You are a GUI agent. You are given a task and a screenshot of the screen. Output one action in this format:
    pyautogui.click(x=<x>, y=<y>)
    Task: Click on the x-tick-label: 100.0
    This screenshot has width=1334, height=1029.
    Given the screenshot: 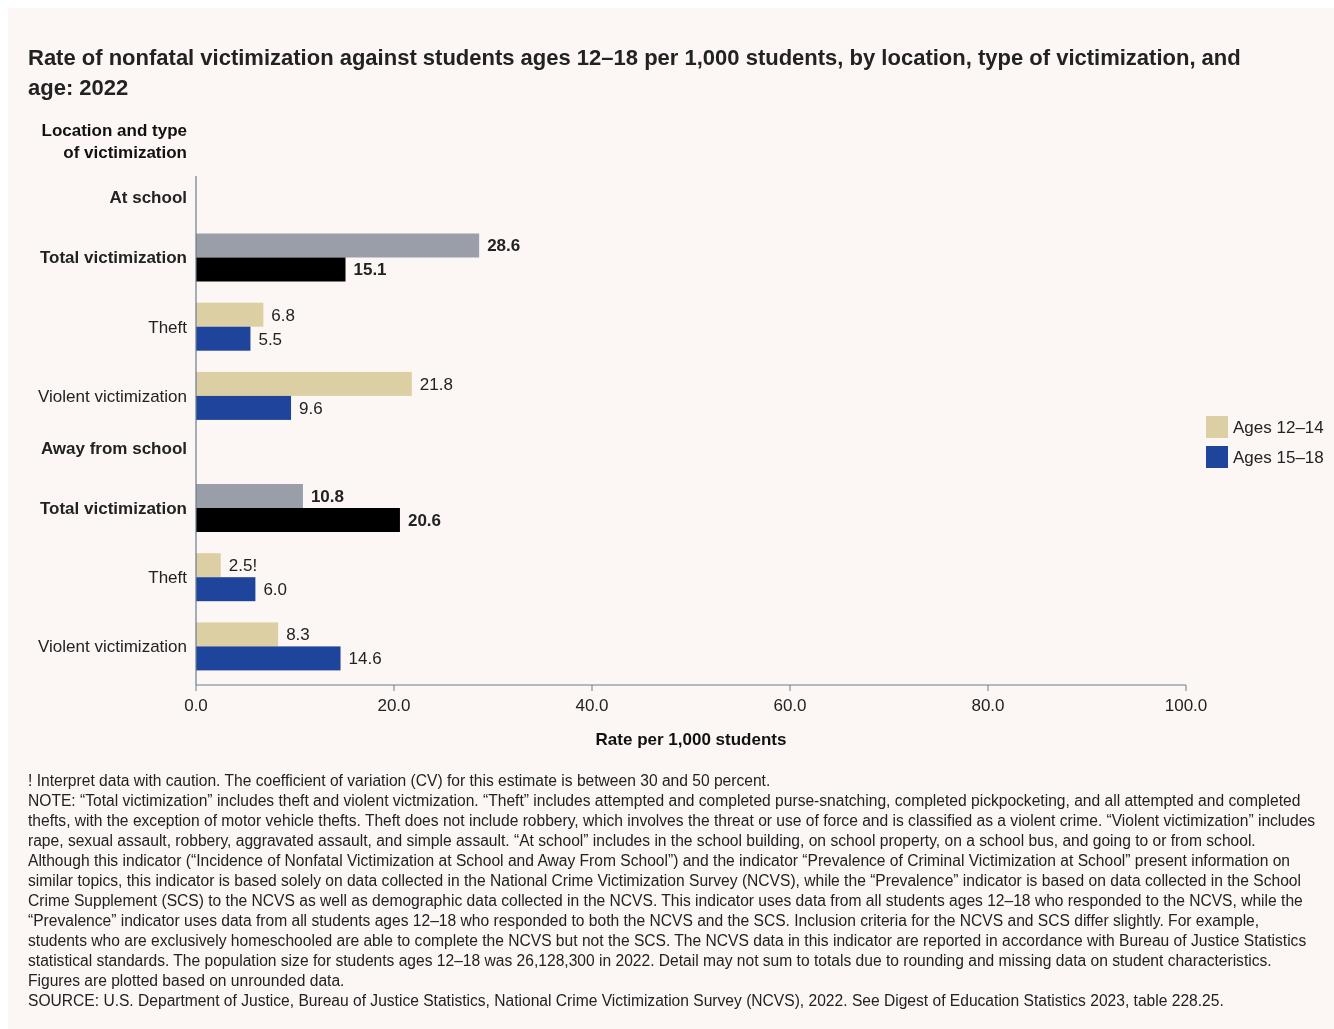 What is the action you would take?
    pyautogui.click(x=1186, y=705)
    